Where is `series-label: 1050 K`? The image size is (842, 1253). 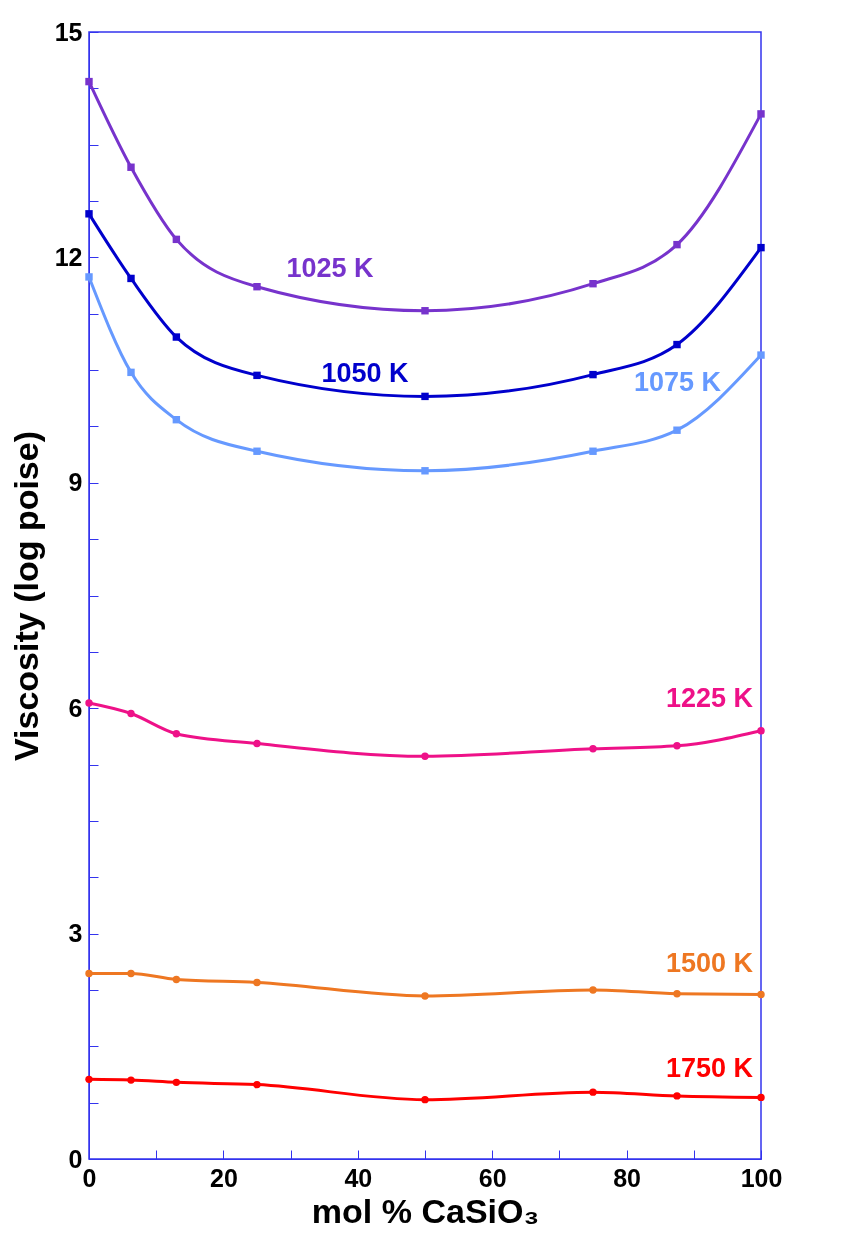
series-label: 1050 K is located at coordinates (365, 373).